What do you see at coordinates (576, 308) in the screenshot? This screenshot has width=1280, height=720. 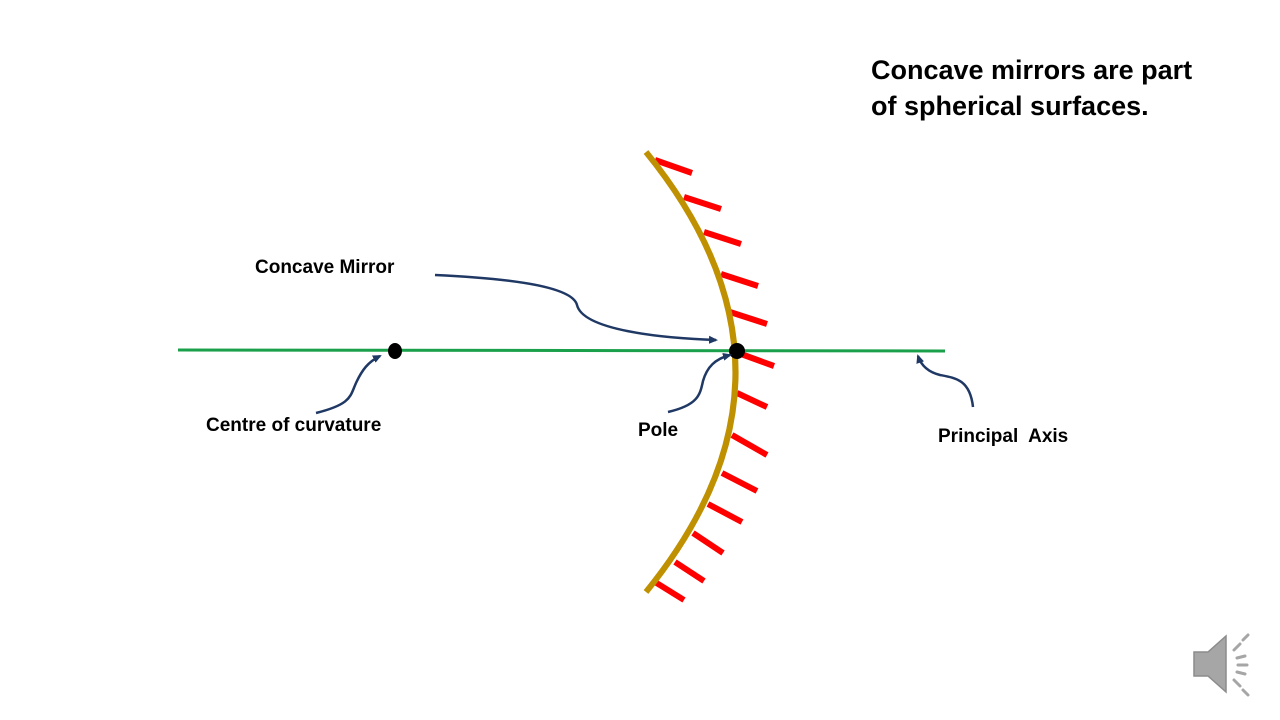 I see `arrow-concave-mirror` at bounding box center [576, 308].